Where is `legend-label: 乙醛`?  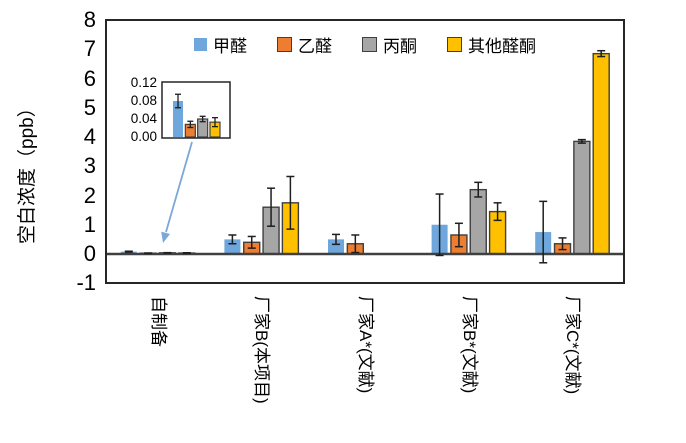 legend-label: 乙醛 is located at coordinates (315, 46).